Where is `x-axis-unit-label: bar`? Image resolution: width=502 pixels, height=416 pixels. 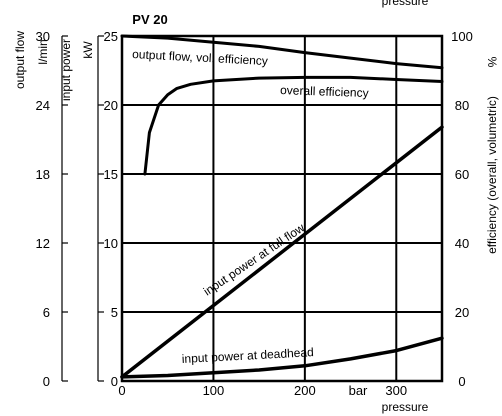
x-axis-unit-label: bar is located at coordinates (358, 390).